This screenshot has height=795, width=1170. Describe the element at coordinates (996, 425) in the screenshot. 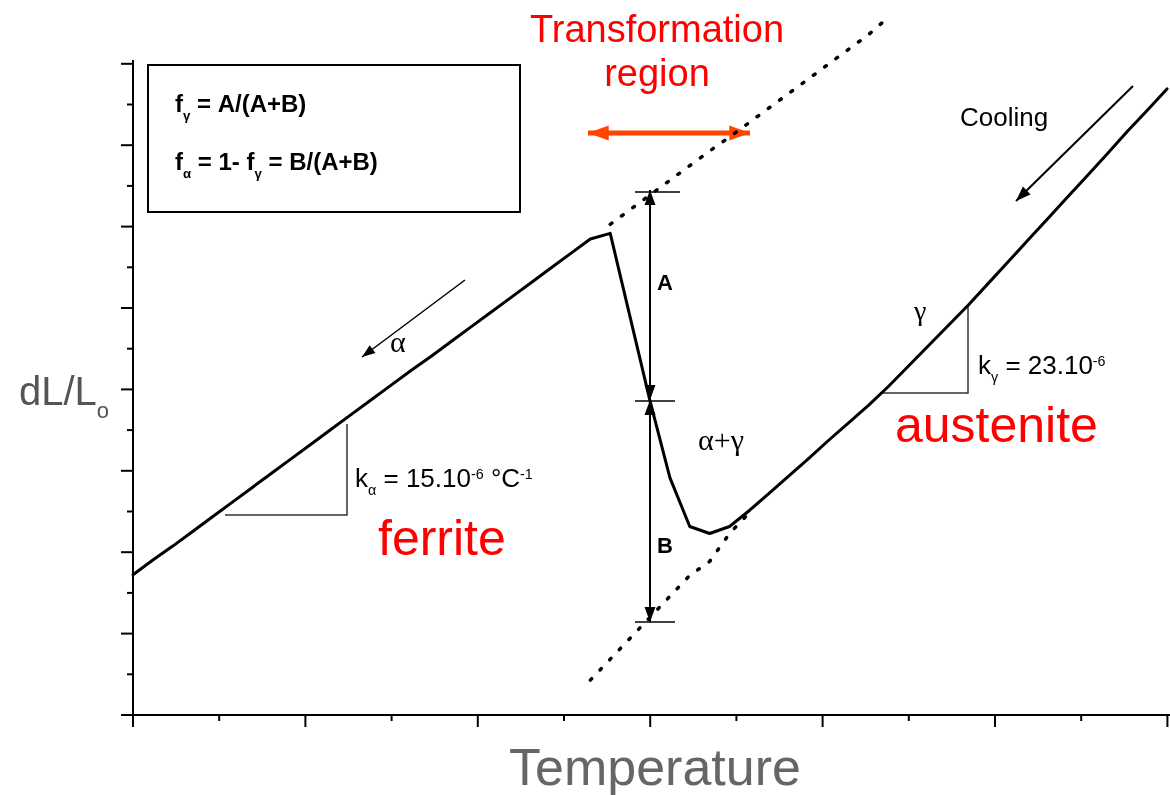

I see `annotation: austenite` at that location.